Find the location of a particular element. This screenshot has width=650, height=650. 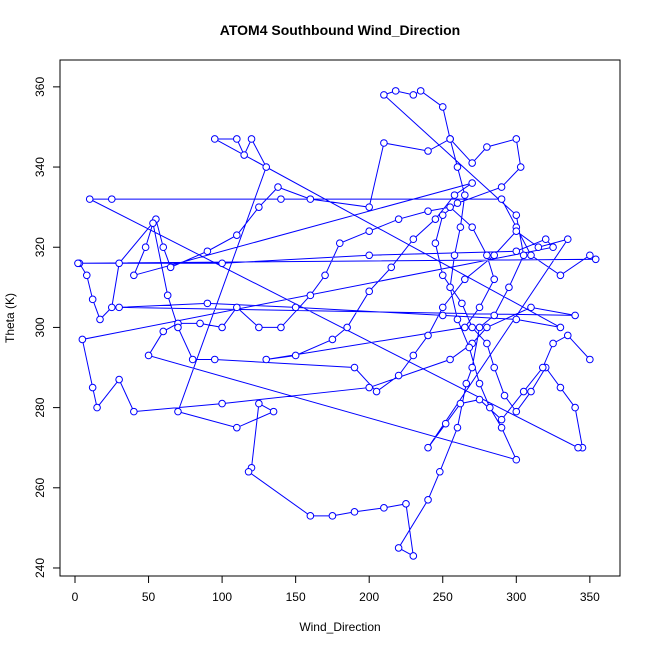

y-tick-label: 280 is located at coordinates (40, 407).